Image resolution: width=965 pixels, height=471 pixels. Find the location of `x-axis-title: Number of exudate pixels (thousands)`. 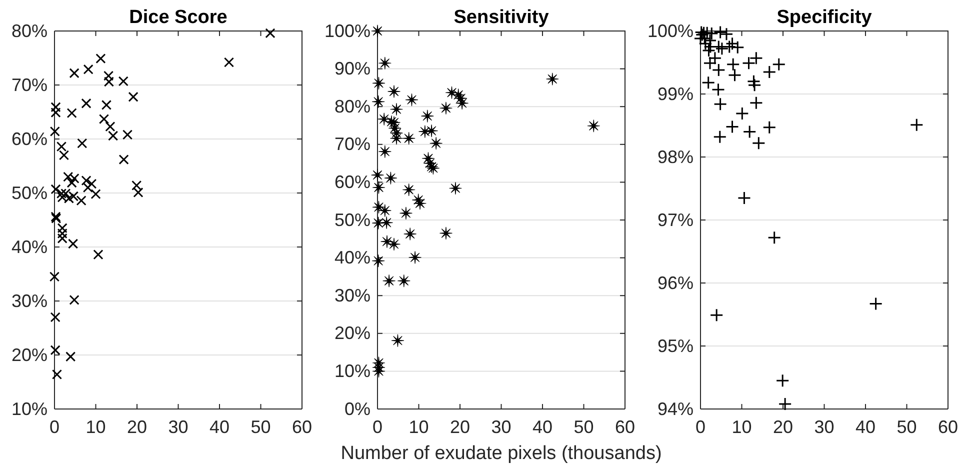

x-axis-title: Number of exudate pixels (thousands) is located at coordinates (501, 453).